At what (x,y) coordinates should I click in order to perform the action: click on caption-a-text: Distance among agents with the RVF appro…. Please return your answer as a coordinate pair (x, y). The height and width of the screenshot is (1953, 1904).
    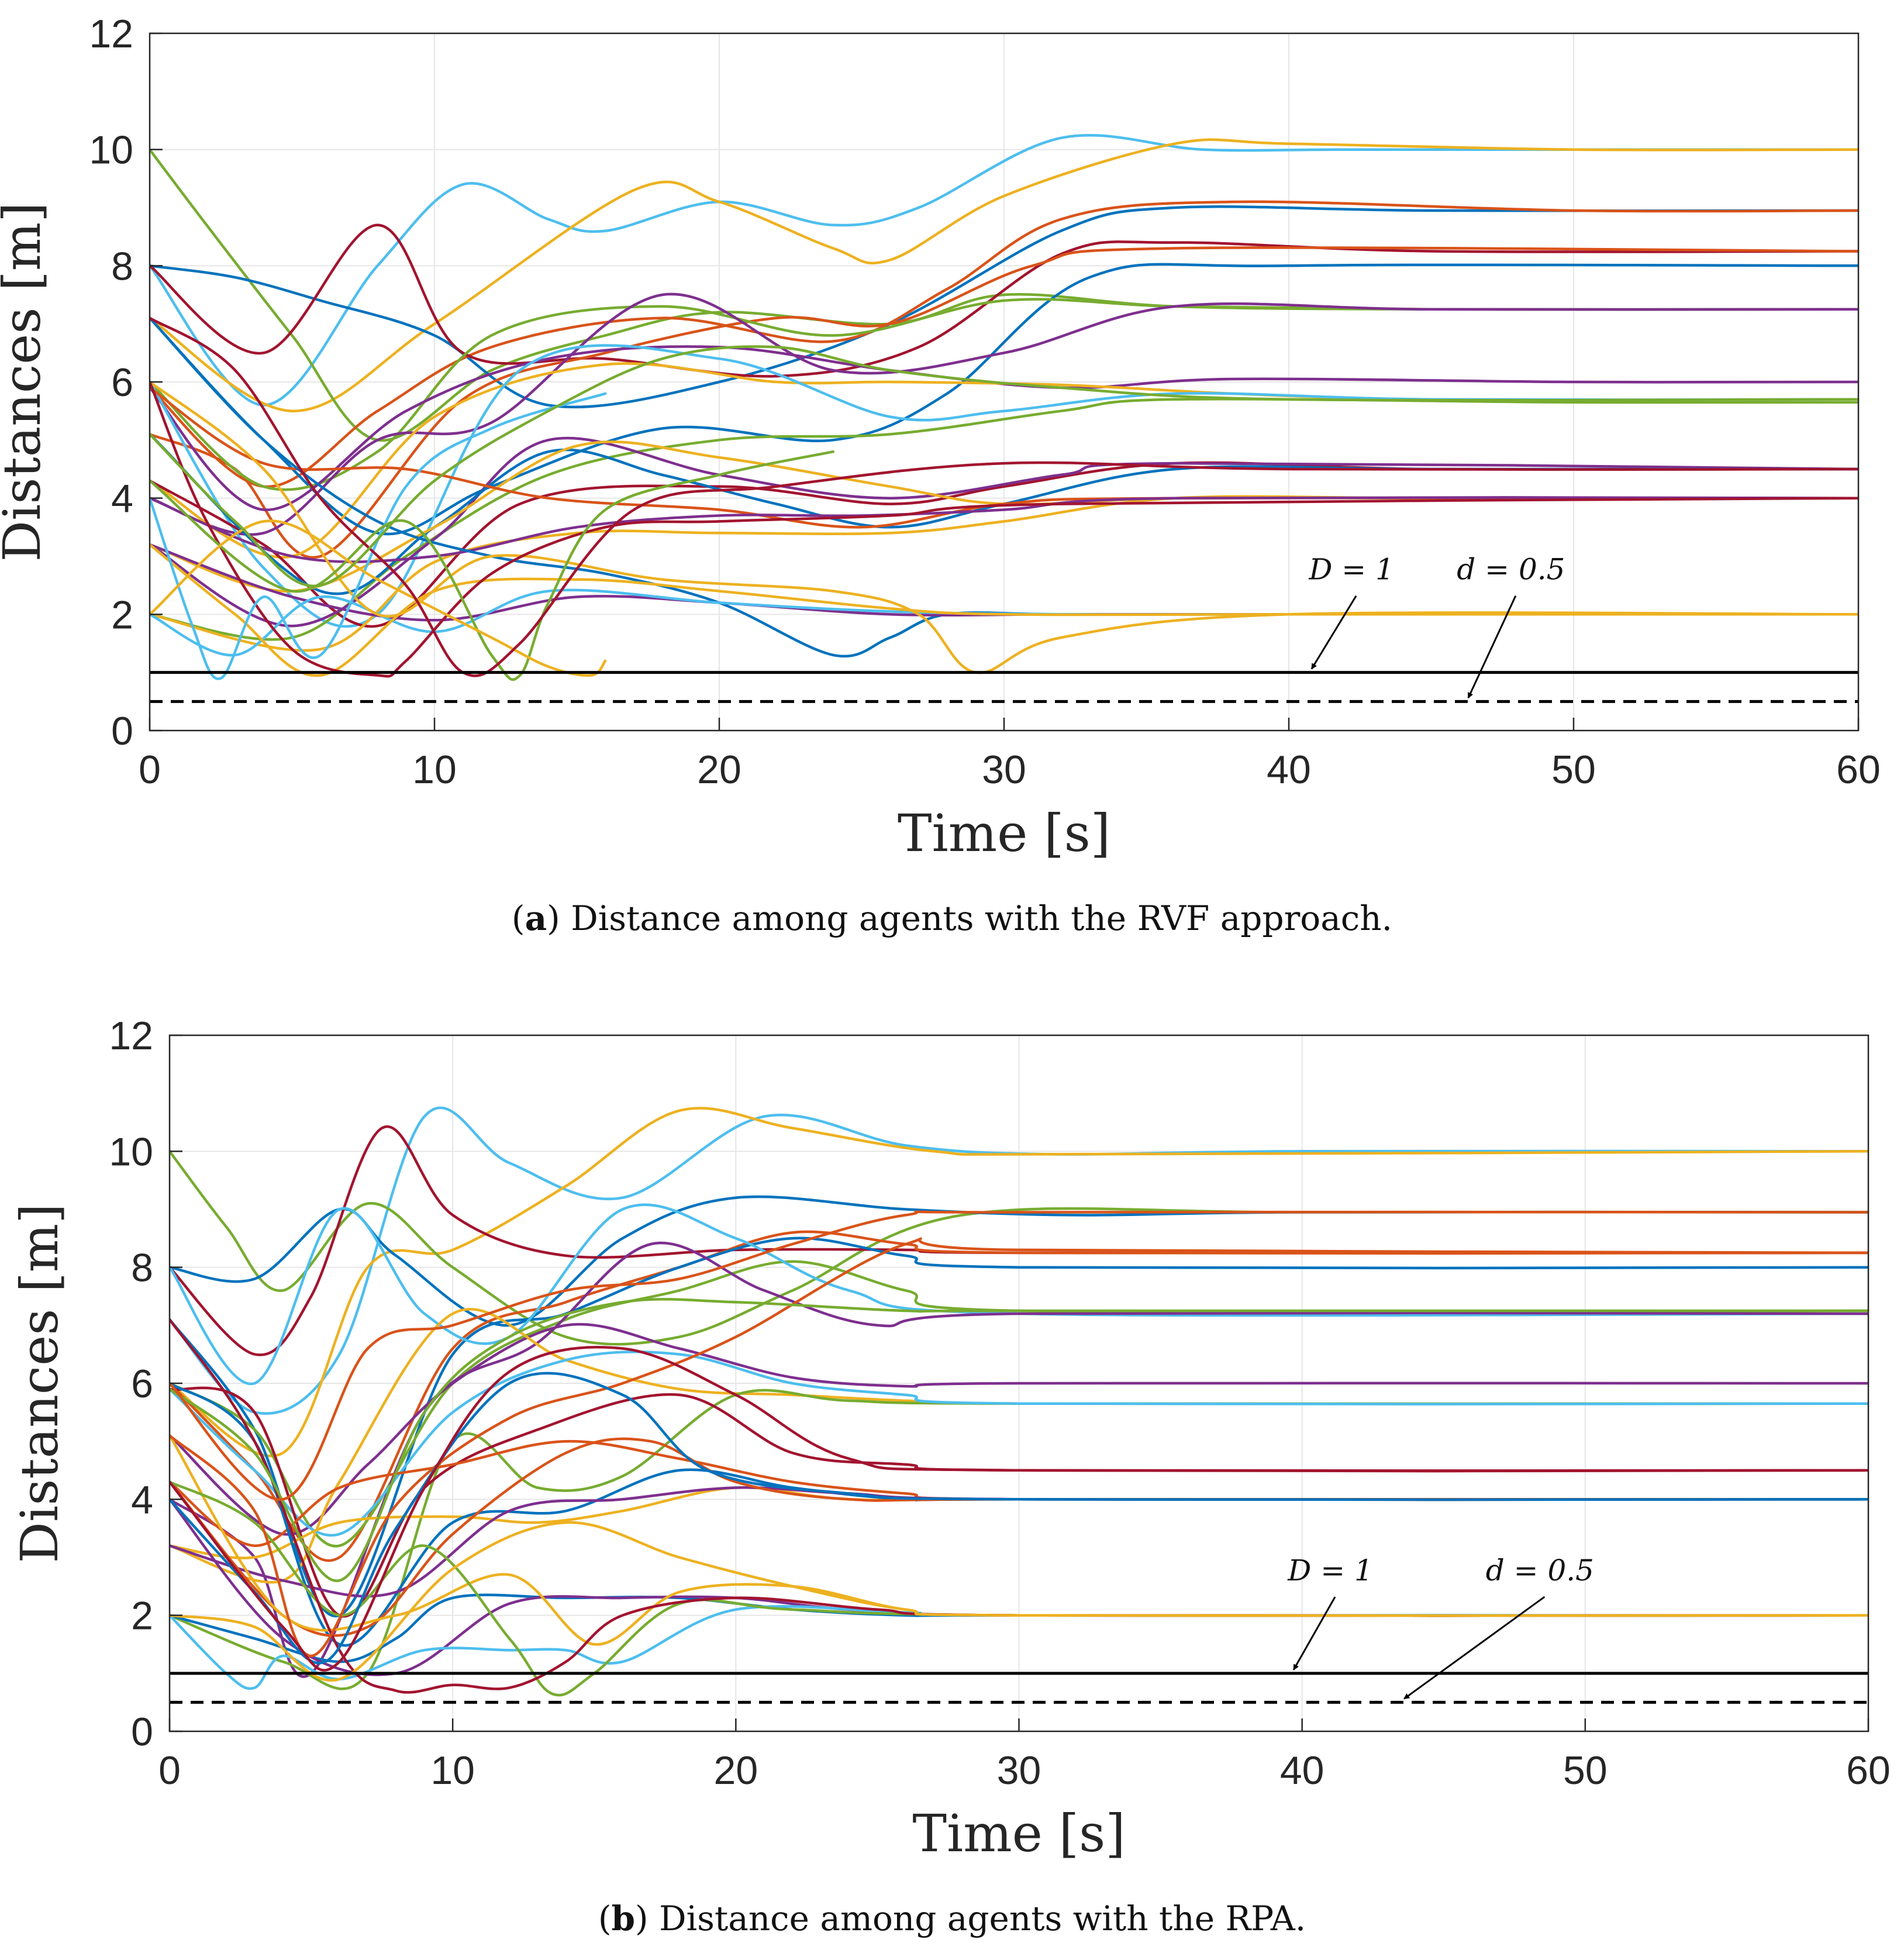
    Looking at the image, I should click on (981, 918).